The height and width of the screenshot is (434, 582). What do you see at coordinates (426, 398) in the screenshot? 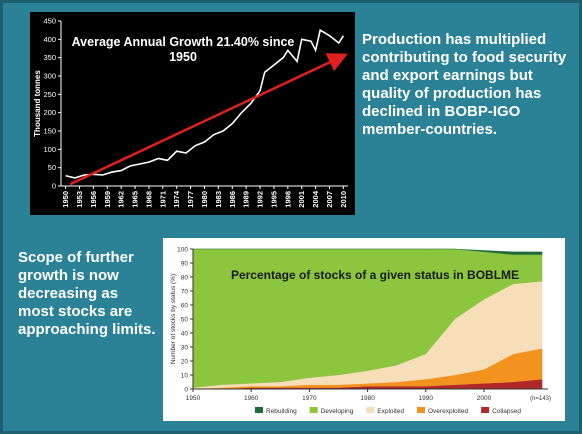
I see `x-tick-label: 1990` at bounding box center [426, 398].